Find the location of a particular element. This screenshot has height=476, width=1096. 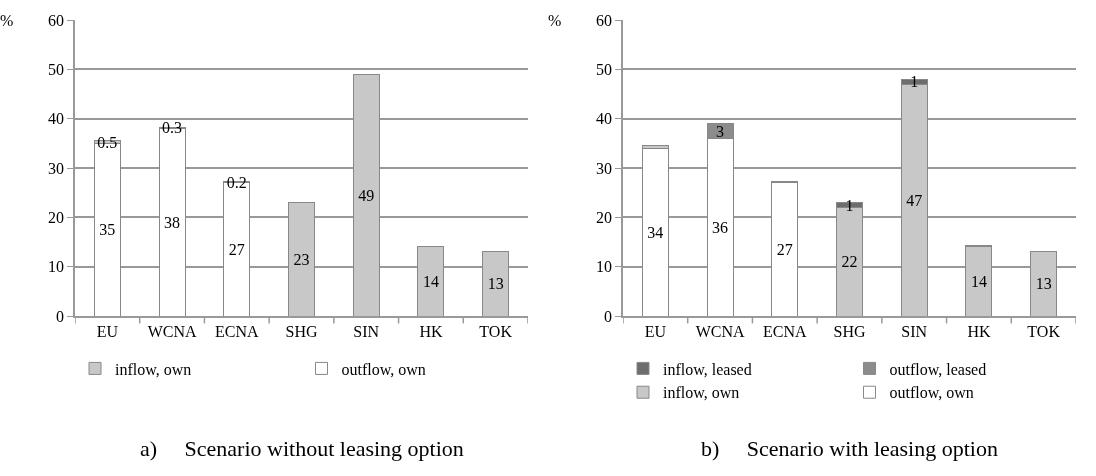

data-label: 23 is located at coordinates (301, 259).